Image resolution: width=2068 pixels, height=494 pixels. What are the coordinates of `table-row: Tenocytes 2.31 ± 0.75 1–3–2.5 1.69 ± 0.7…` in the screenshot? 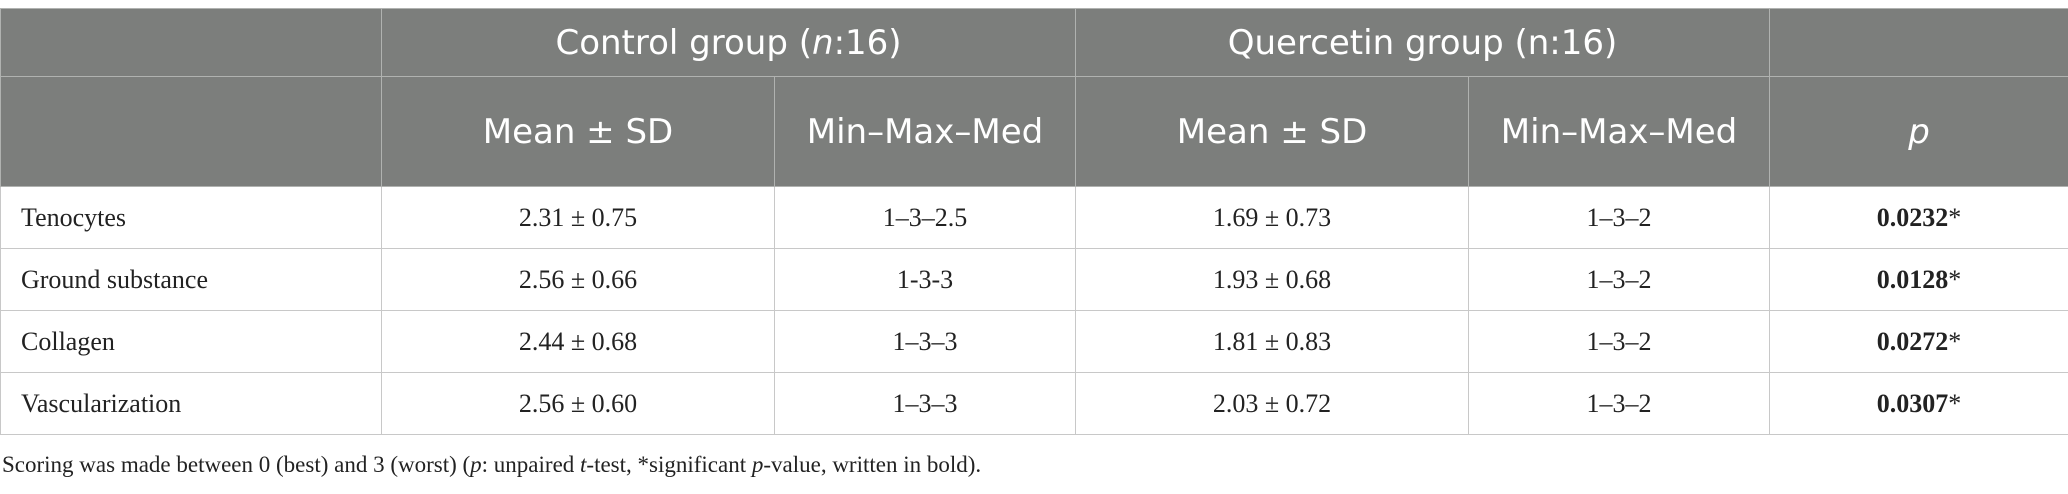 It's located at (1034, 217).